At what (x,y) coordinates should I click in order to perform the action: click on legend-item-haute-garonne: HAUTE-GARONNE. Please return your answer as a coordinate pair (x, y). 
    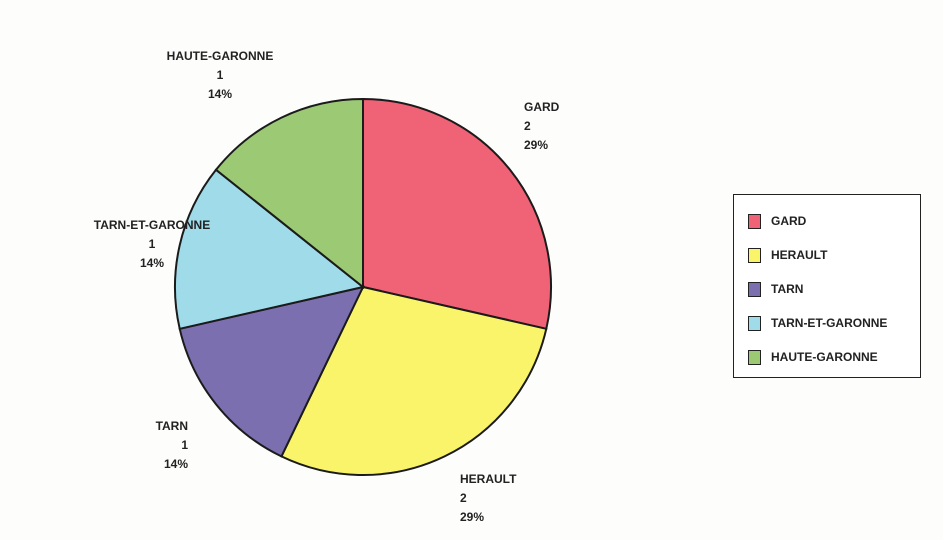
    Looking at the image, I should click on (834, 357).